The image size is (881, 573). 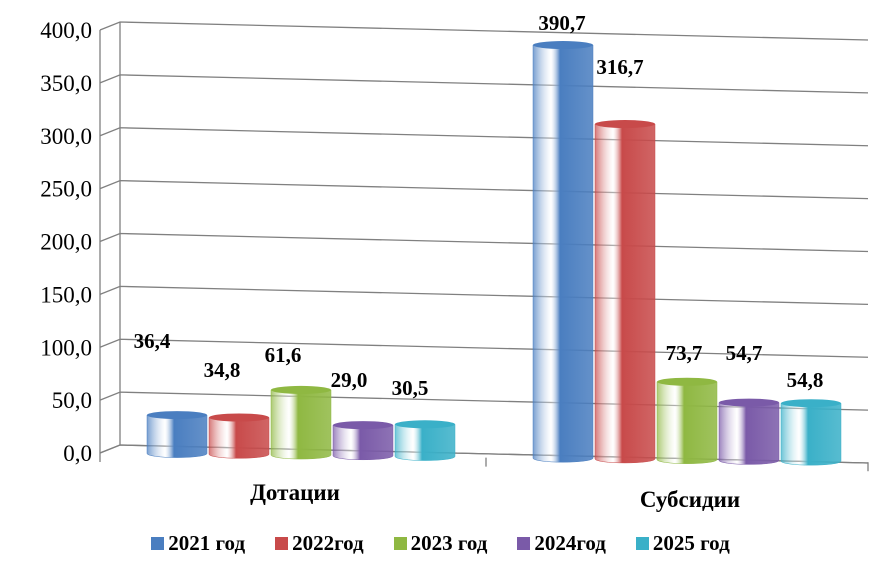 I want to click on legend-item: 2023 год, so click(x=440, y=543).